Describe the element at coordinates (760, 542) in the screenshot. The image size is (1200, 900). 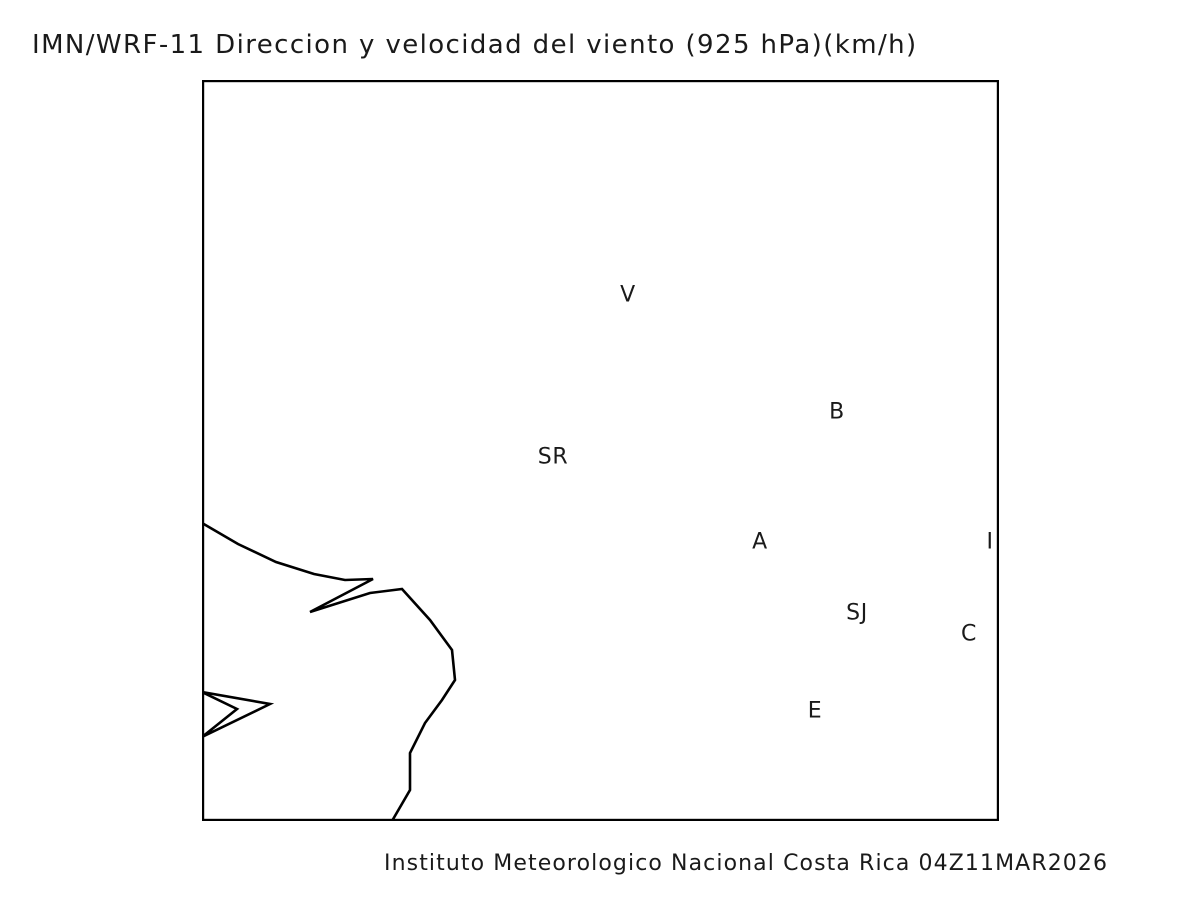
I see `city-label-a: A` at that location.